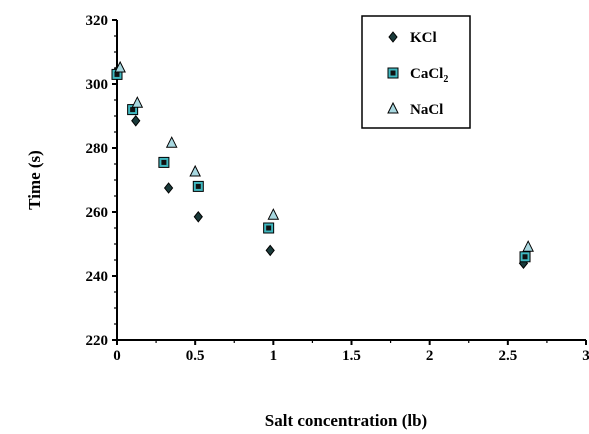  Describe the element at coordinates (430, 356) in the screenshot. I see `x-tick-label: 2` at that location.